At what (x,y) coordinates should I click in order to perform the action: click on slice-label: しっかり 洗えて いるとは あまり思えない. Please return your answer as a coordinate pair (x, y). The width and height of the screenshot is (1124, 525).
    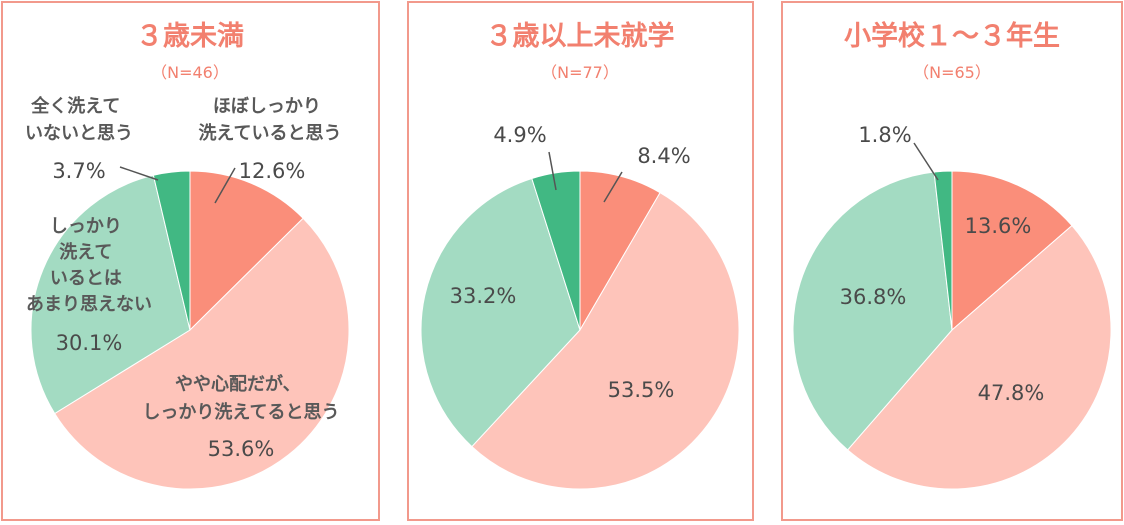
    Looking at the image, I should click on (89, 265).